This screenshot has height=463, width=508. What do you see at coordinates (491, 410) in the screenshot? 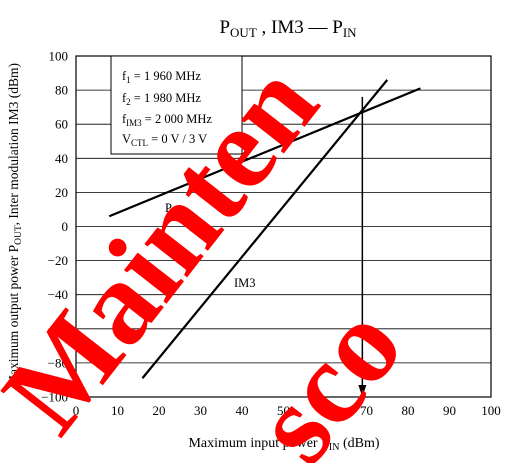
I see `x-tick-label: 100` at bounding box center [491, 410].